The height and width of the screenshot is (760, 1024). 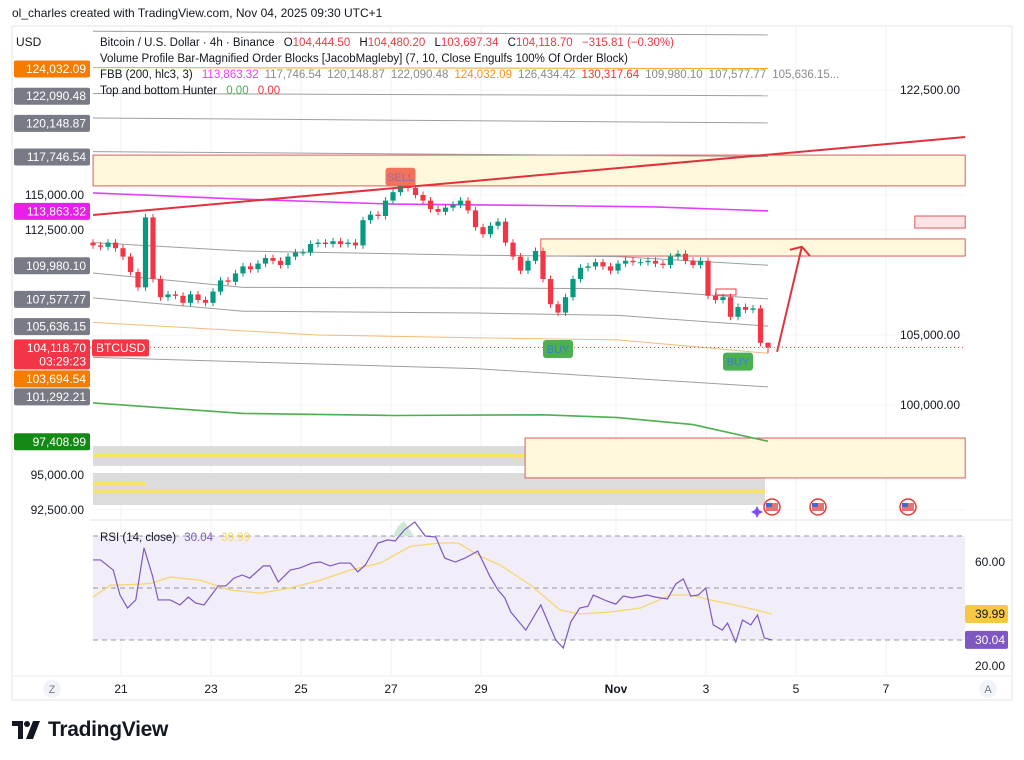 What do you see at coordinates (800, 251) in the screenshot?
I see `arrow-head-icon` at bounding box center [800, 251].